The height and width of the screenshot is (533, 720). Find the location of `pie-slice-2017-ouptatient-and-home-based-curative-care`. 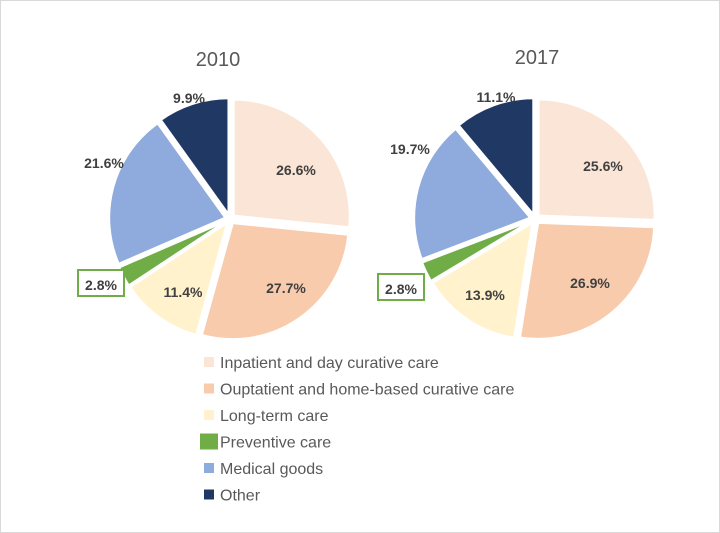

pie-slice-2017-ouptatient-and-home-based-curative-care is located at coordinates (587, 280).